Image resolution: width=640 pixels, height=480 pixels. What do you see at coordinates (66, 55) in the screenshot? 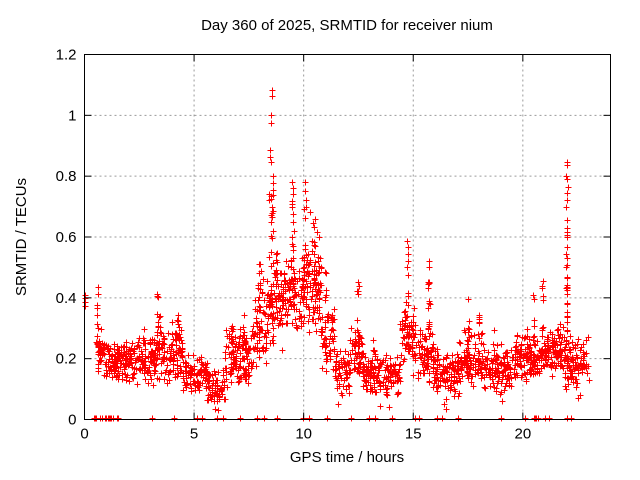
I see `y-tick-label: 1.2` at bounding box center [66, 55].